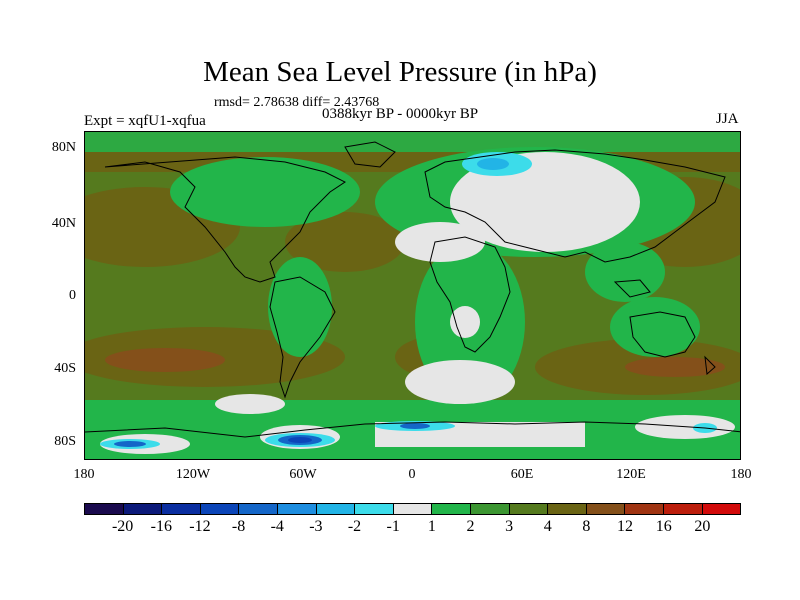 The width and height of the screenshot is (800, 600). What do you see at coordinates (470, 526) in the screenshot?
I see `colorbar-label: 2` at bounding box center [470, 526].